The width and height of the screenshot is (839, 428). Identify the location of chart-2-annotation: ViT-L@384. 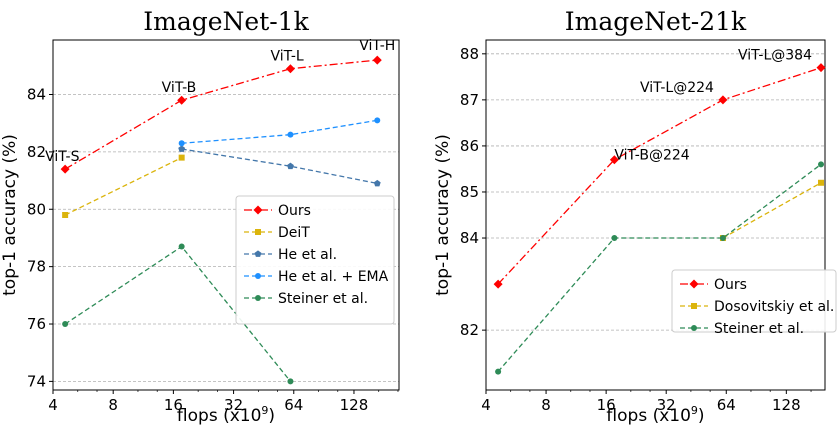
(775, 56).